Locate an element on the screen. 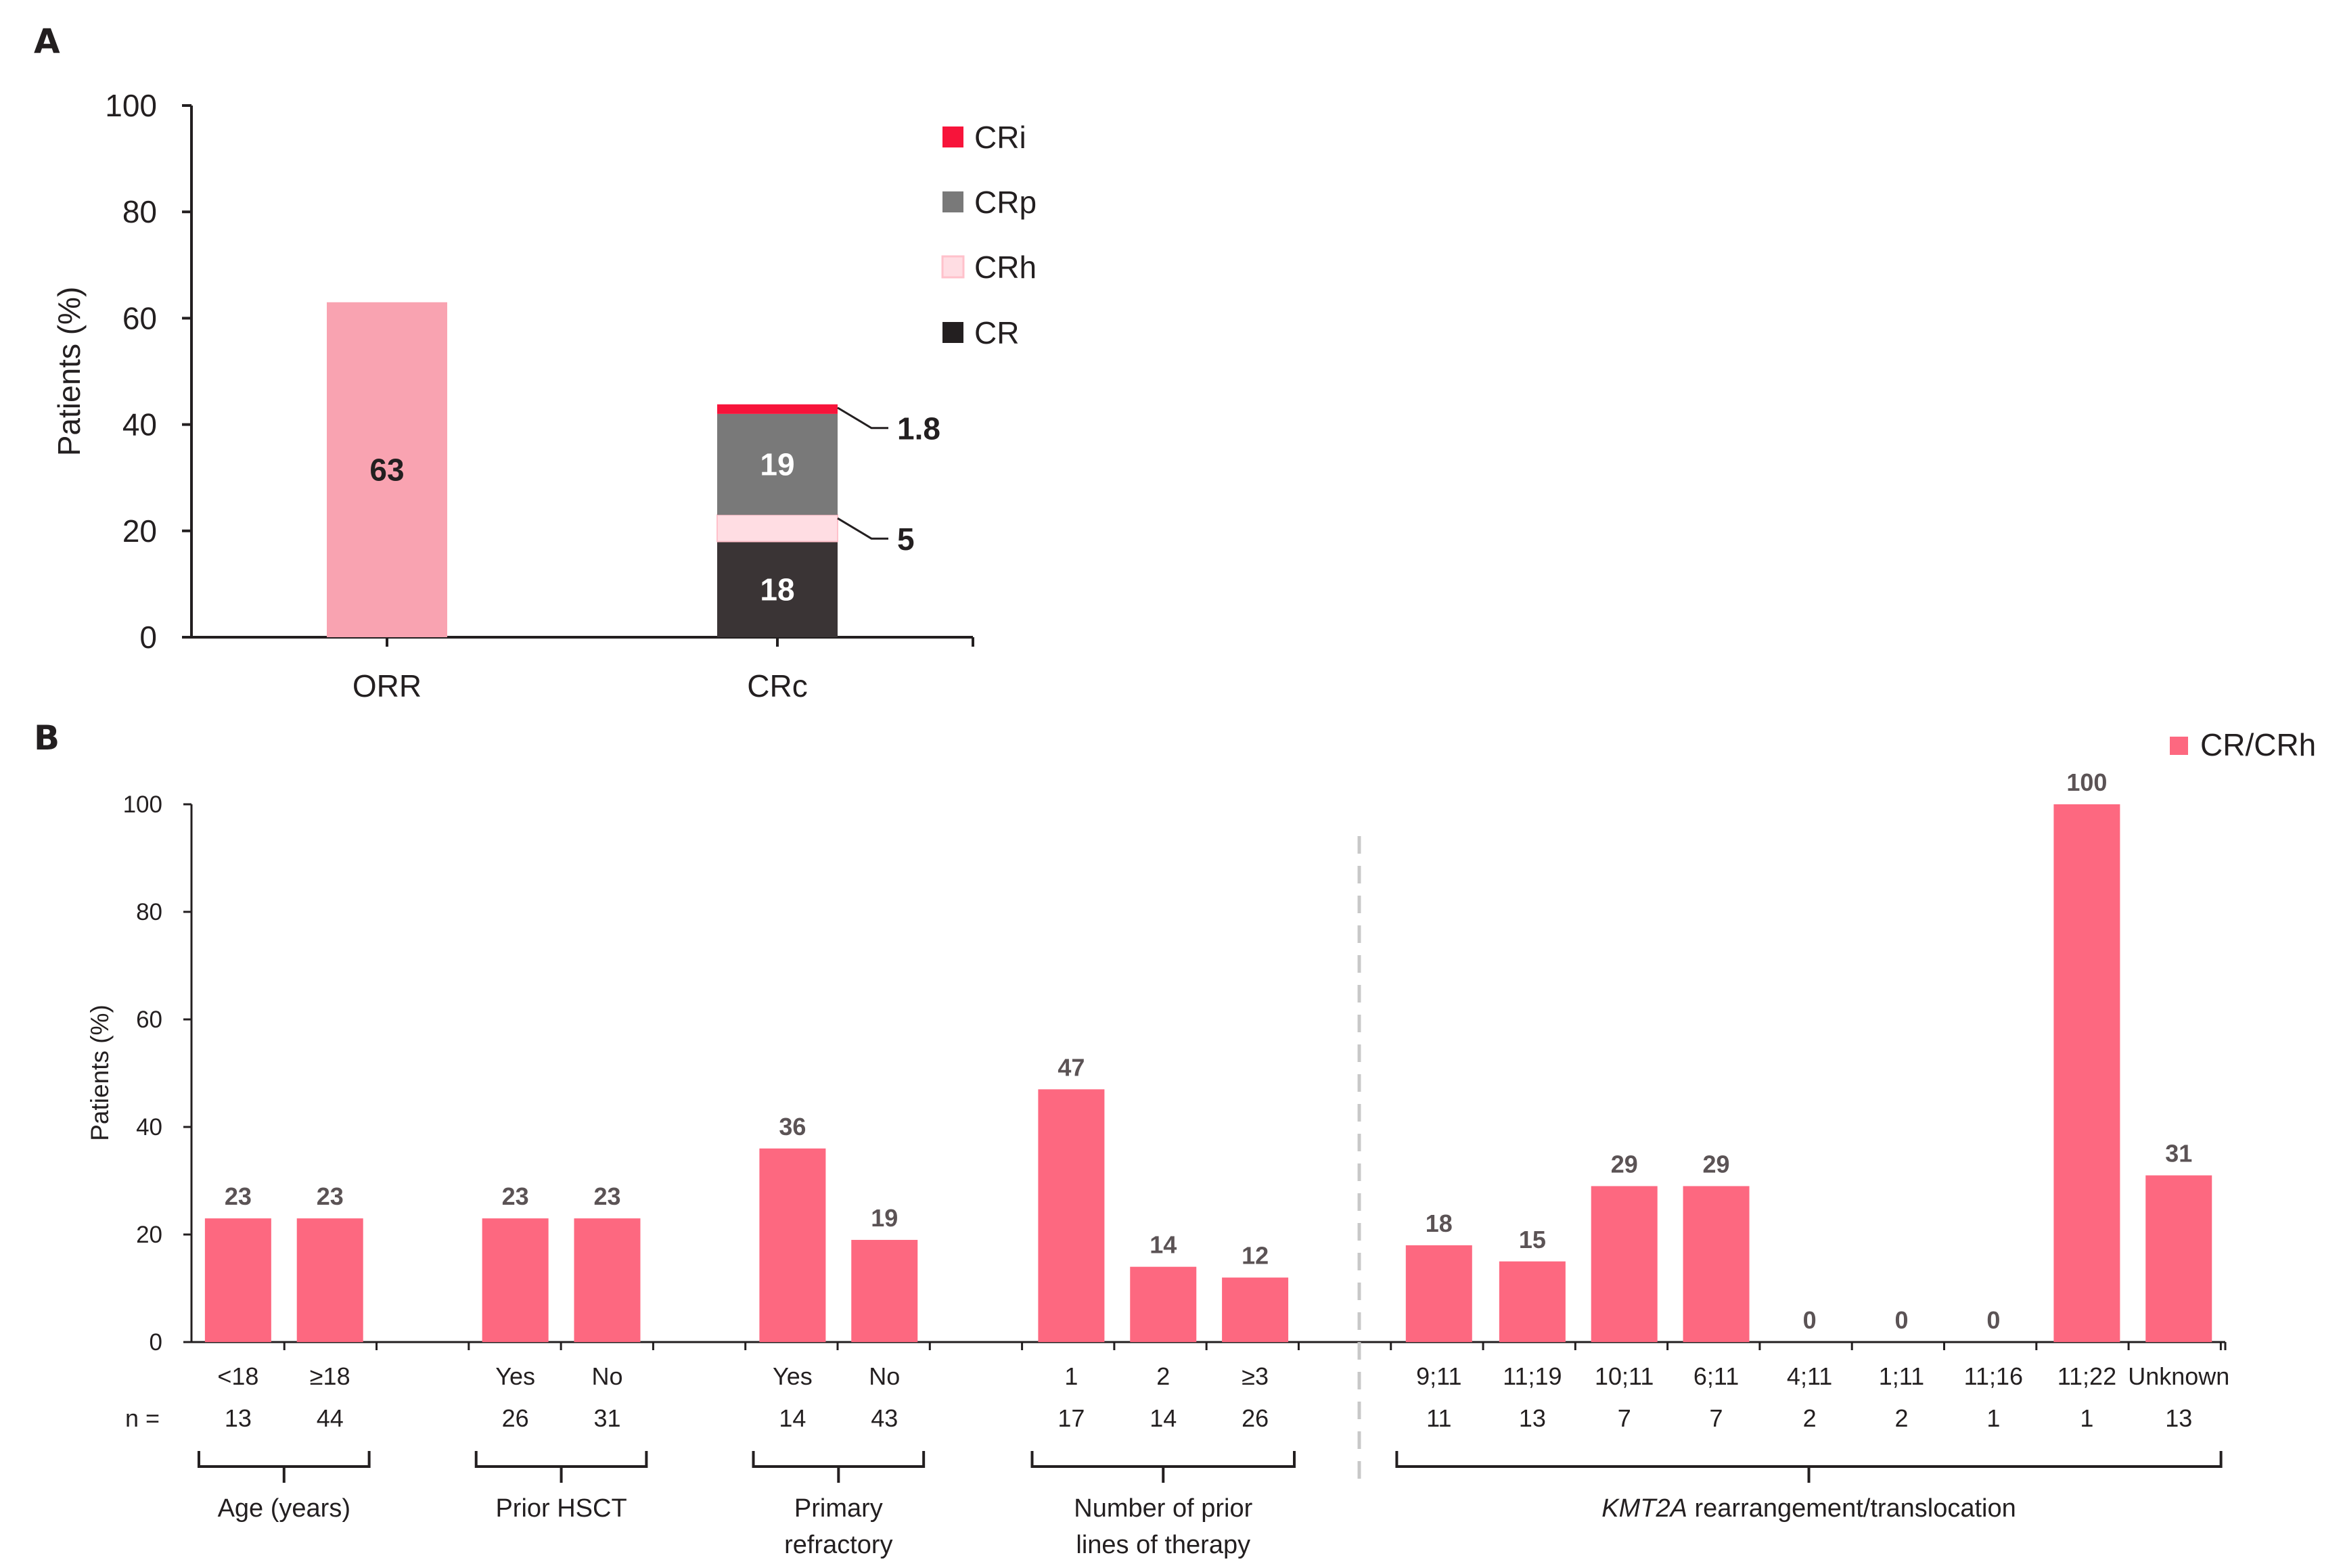  panel-b-y-tick-label: 100 is located at coordinates (142, 805).